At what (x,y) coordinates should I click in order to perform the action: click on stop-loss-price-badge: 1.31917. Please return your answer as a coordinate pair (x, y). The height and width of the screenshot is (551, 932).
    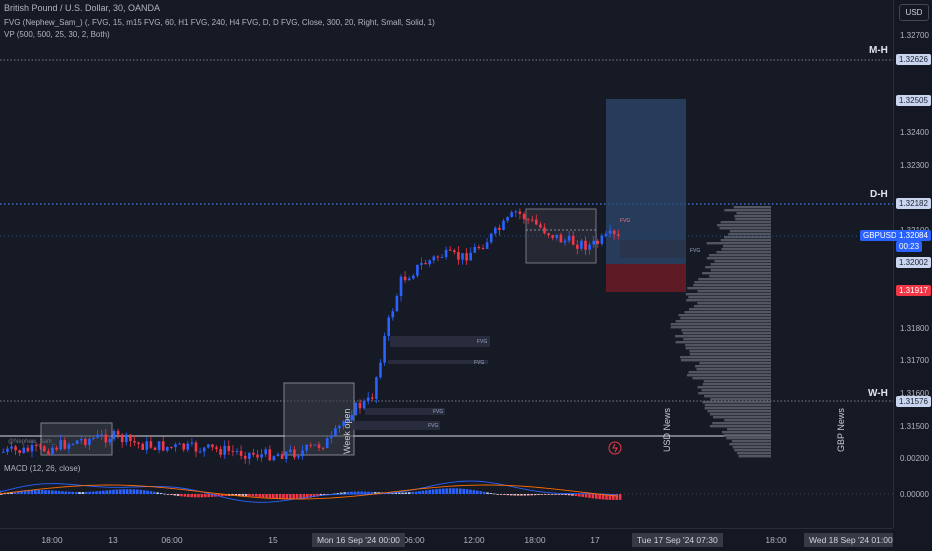
    Looking at the image, I should click on (913, 290).